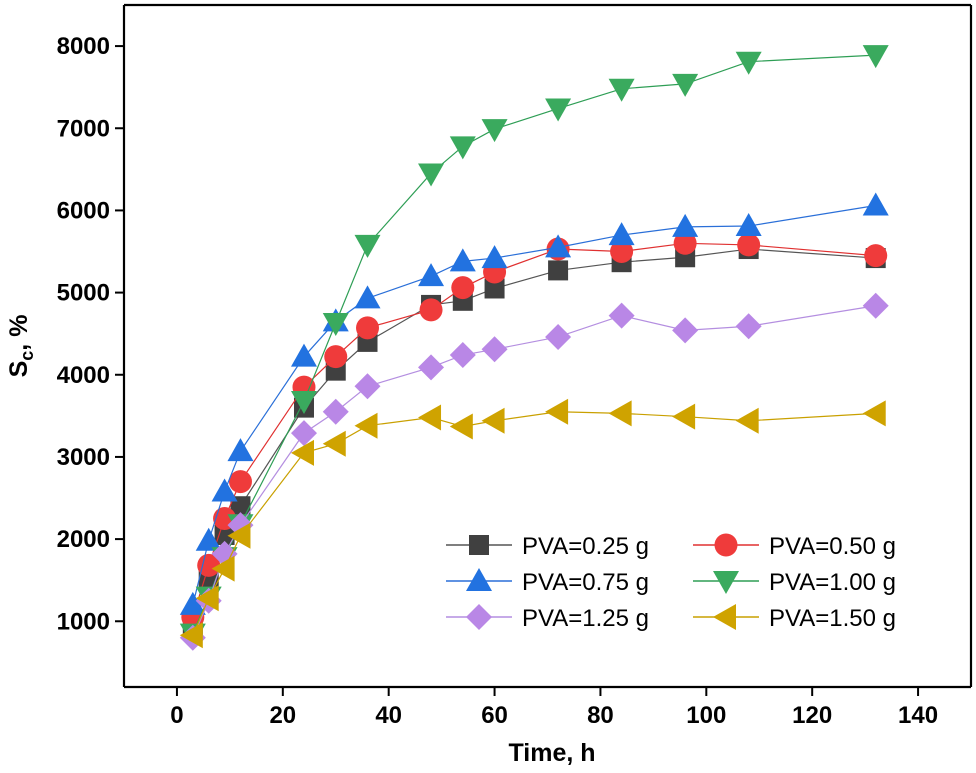  I want to click on legend-item: PVA=1.50 g, so click(794, 618).